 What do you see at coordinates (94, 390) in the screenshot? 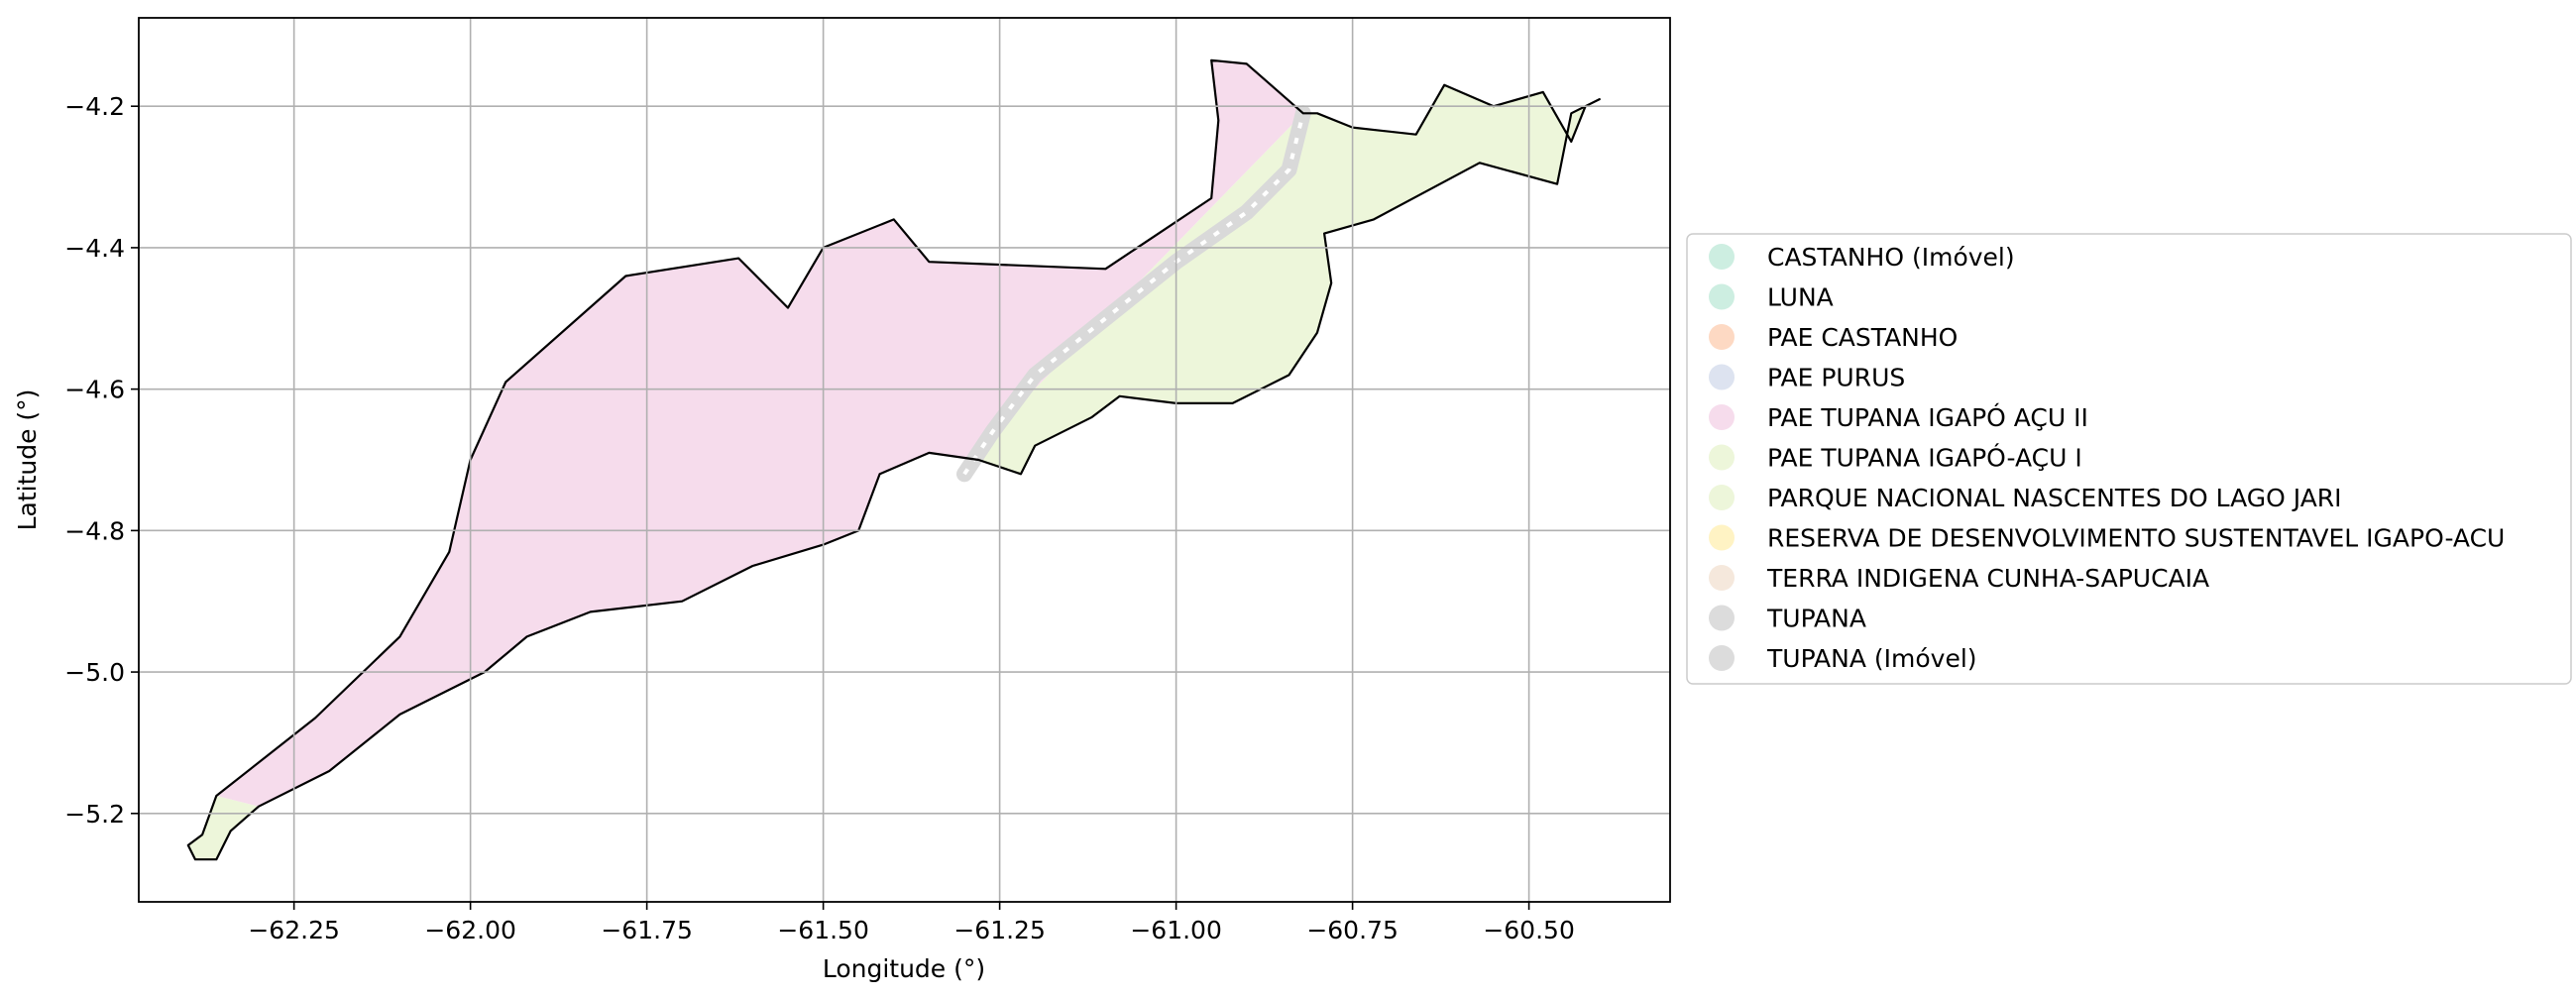
I see `y-tick-label: −4.6` at bounding box center [94, 390].